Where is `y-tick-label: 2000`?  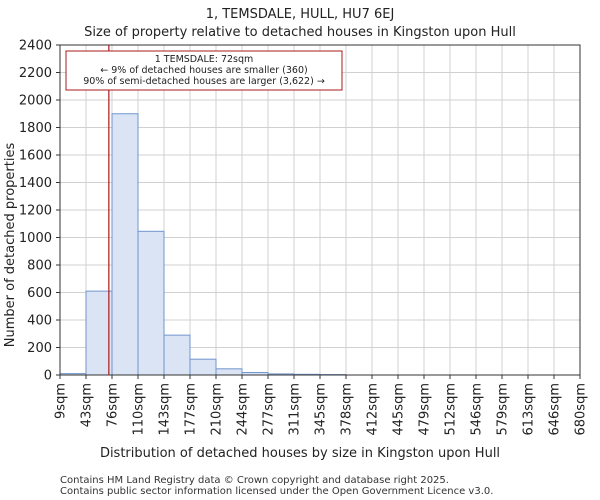
y-tick-label: 2000 is located at coordinates (35, 101).